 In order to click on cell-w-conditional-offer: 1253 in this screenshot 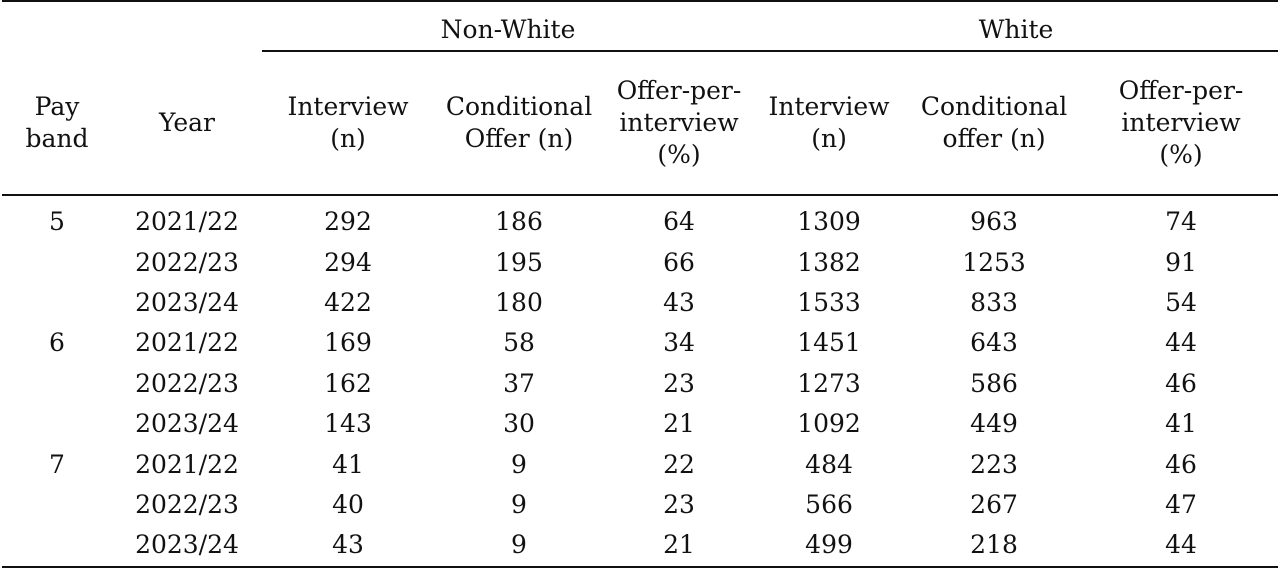, I will do `click(994, 262)`.